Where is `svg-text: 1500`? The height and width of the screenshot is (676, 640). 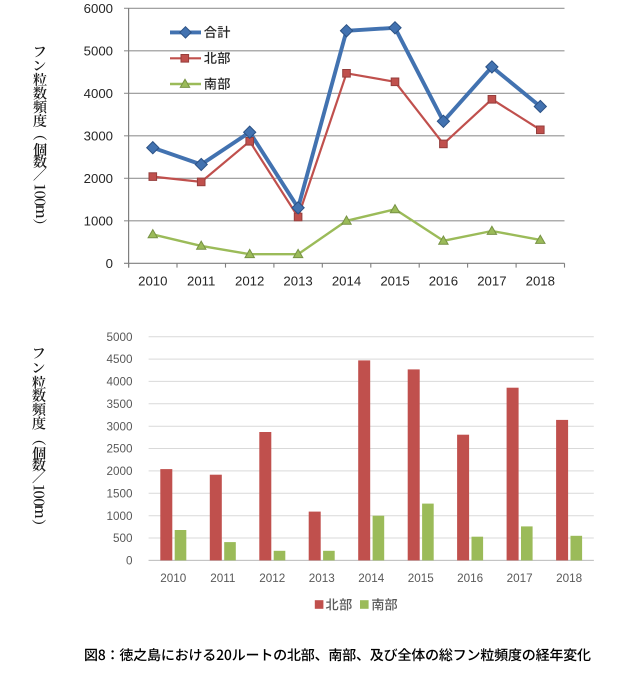 svg-text: 1500 is located at coordinates (119, 493).